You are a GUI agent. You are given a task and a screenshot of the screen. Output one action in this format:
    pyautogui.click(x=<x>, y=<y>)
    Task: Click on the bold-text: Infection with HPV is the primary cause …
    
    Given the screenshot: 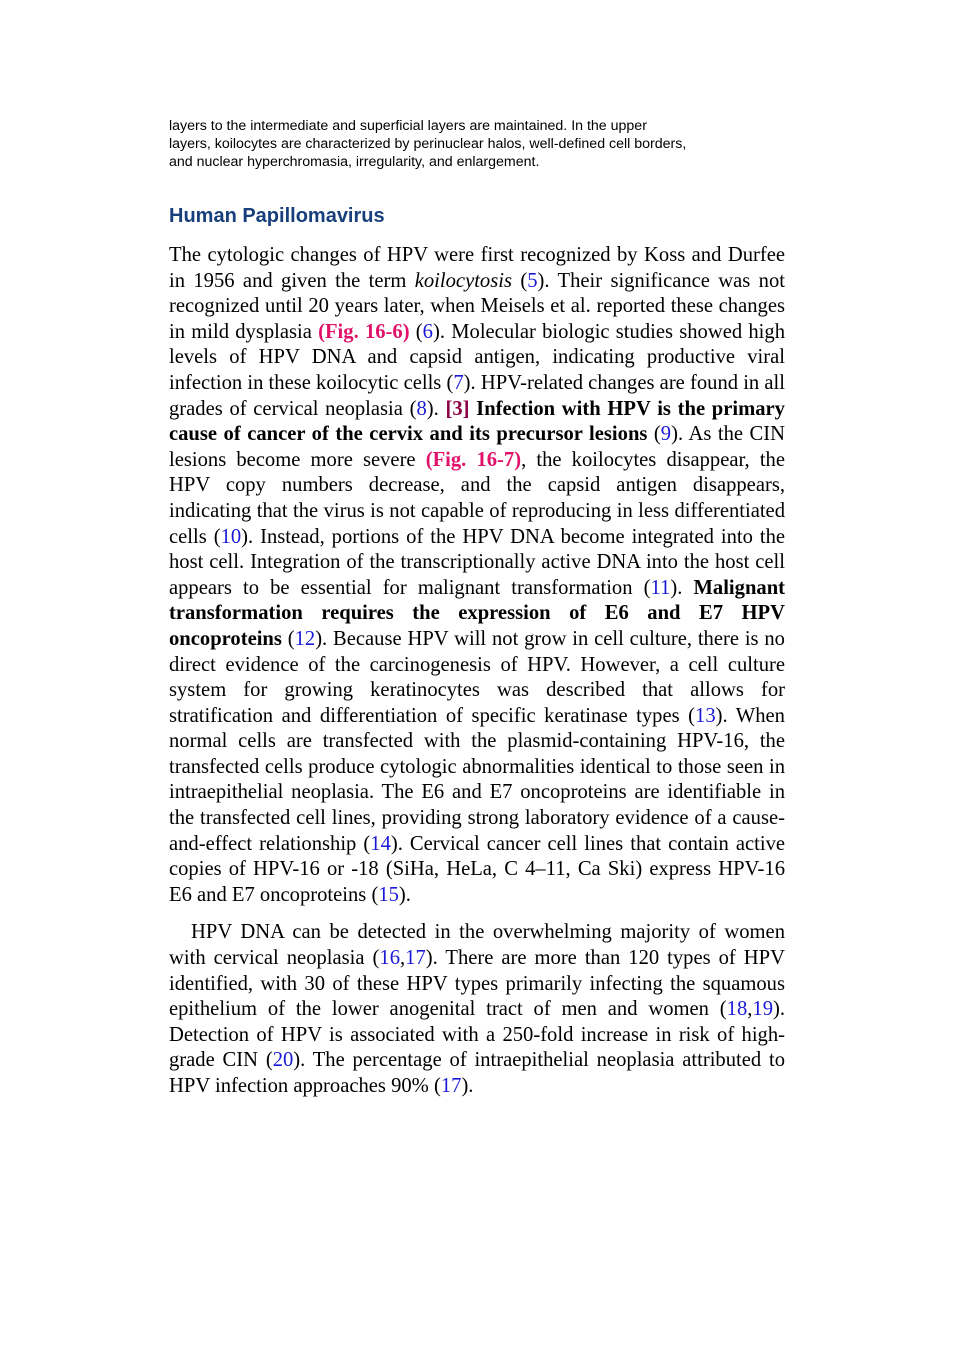 What is the action you would take?
    pyautogui.click(x=477, y=421)
    